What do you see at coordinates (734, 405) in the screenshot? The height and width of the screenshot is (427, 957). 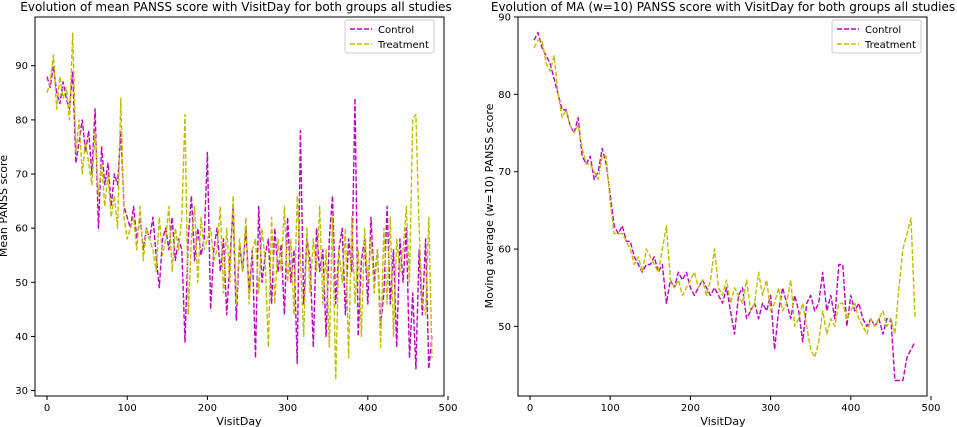 I see `chart-right-x-ticks: 0 100 200 300 400 500` at bounding box center [734, 405].